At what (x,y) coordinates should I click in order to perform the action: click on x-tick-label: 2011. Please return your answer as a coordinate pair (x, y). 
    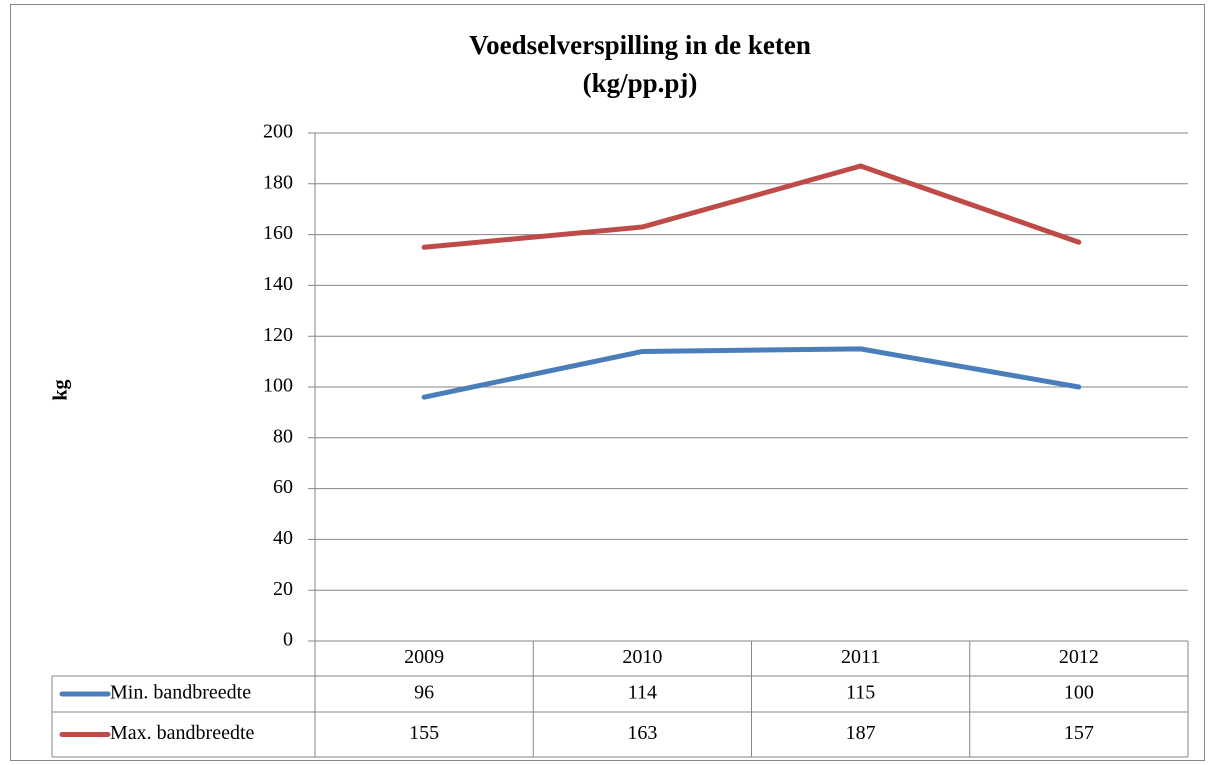
    Looking at the image, I should click on (860, 657).